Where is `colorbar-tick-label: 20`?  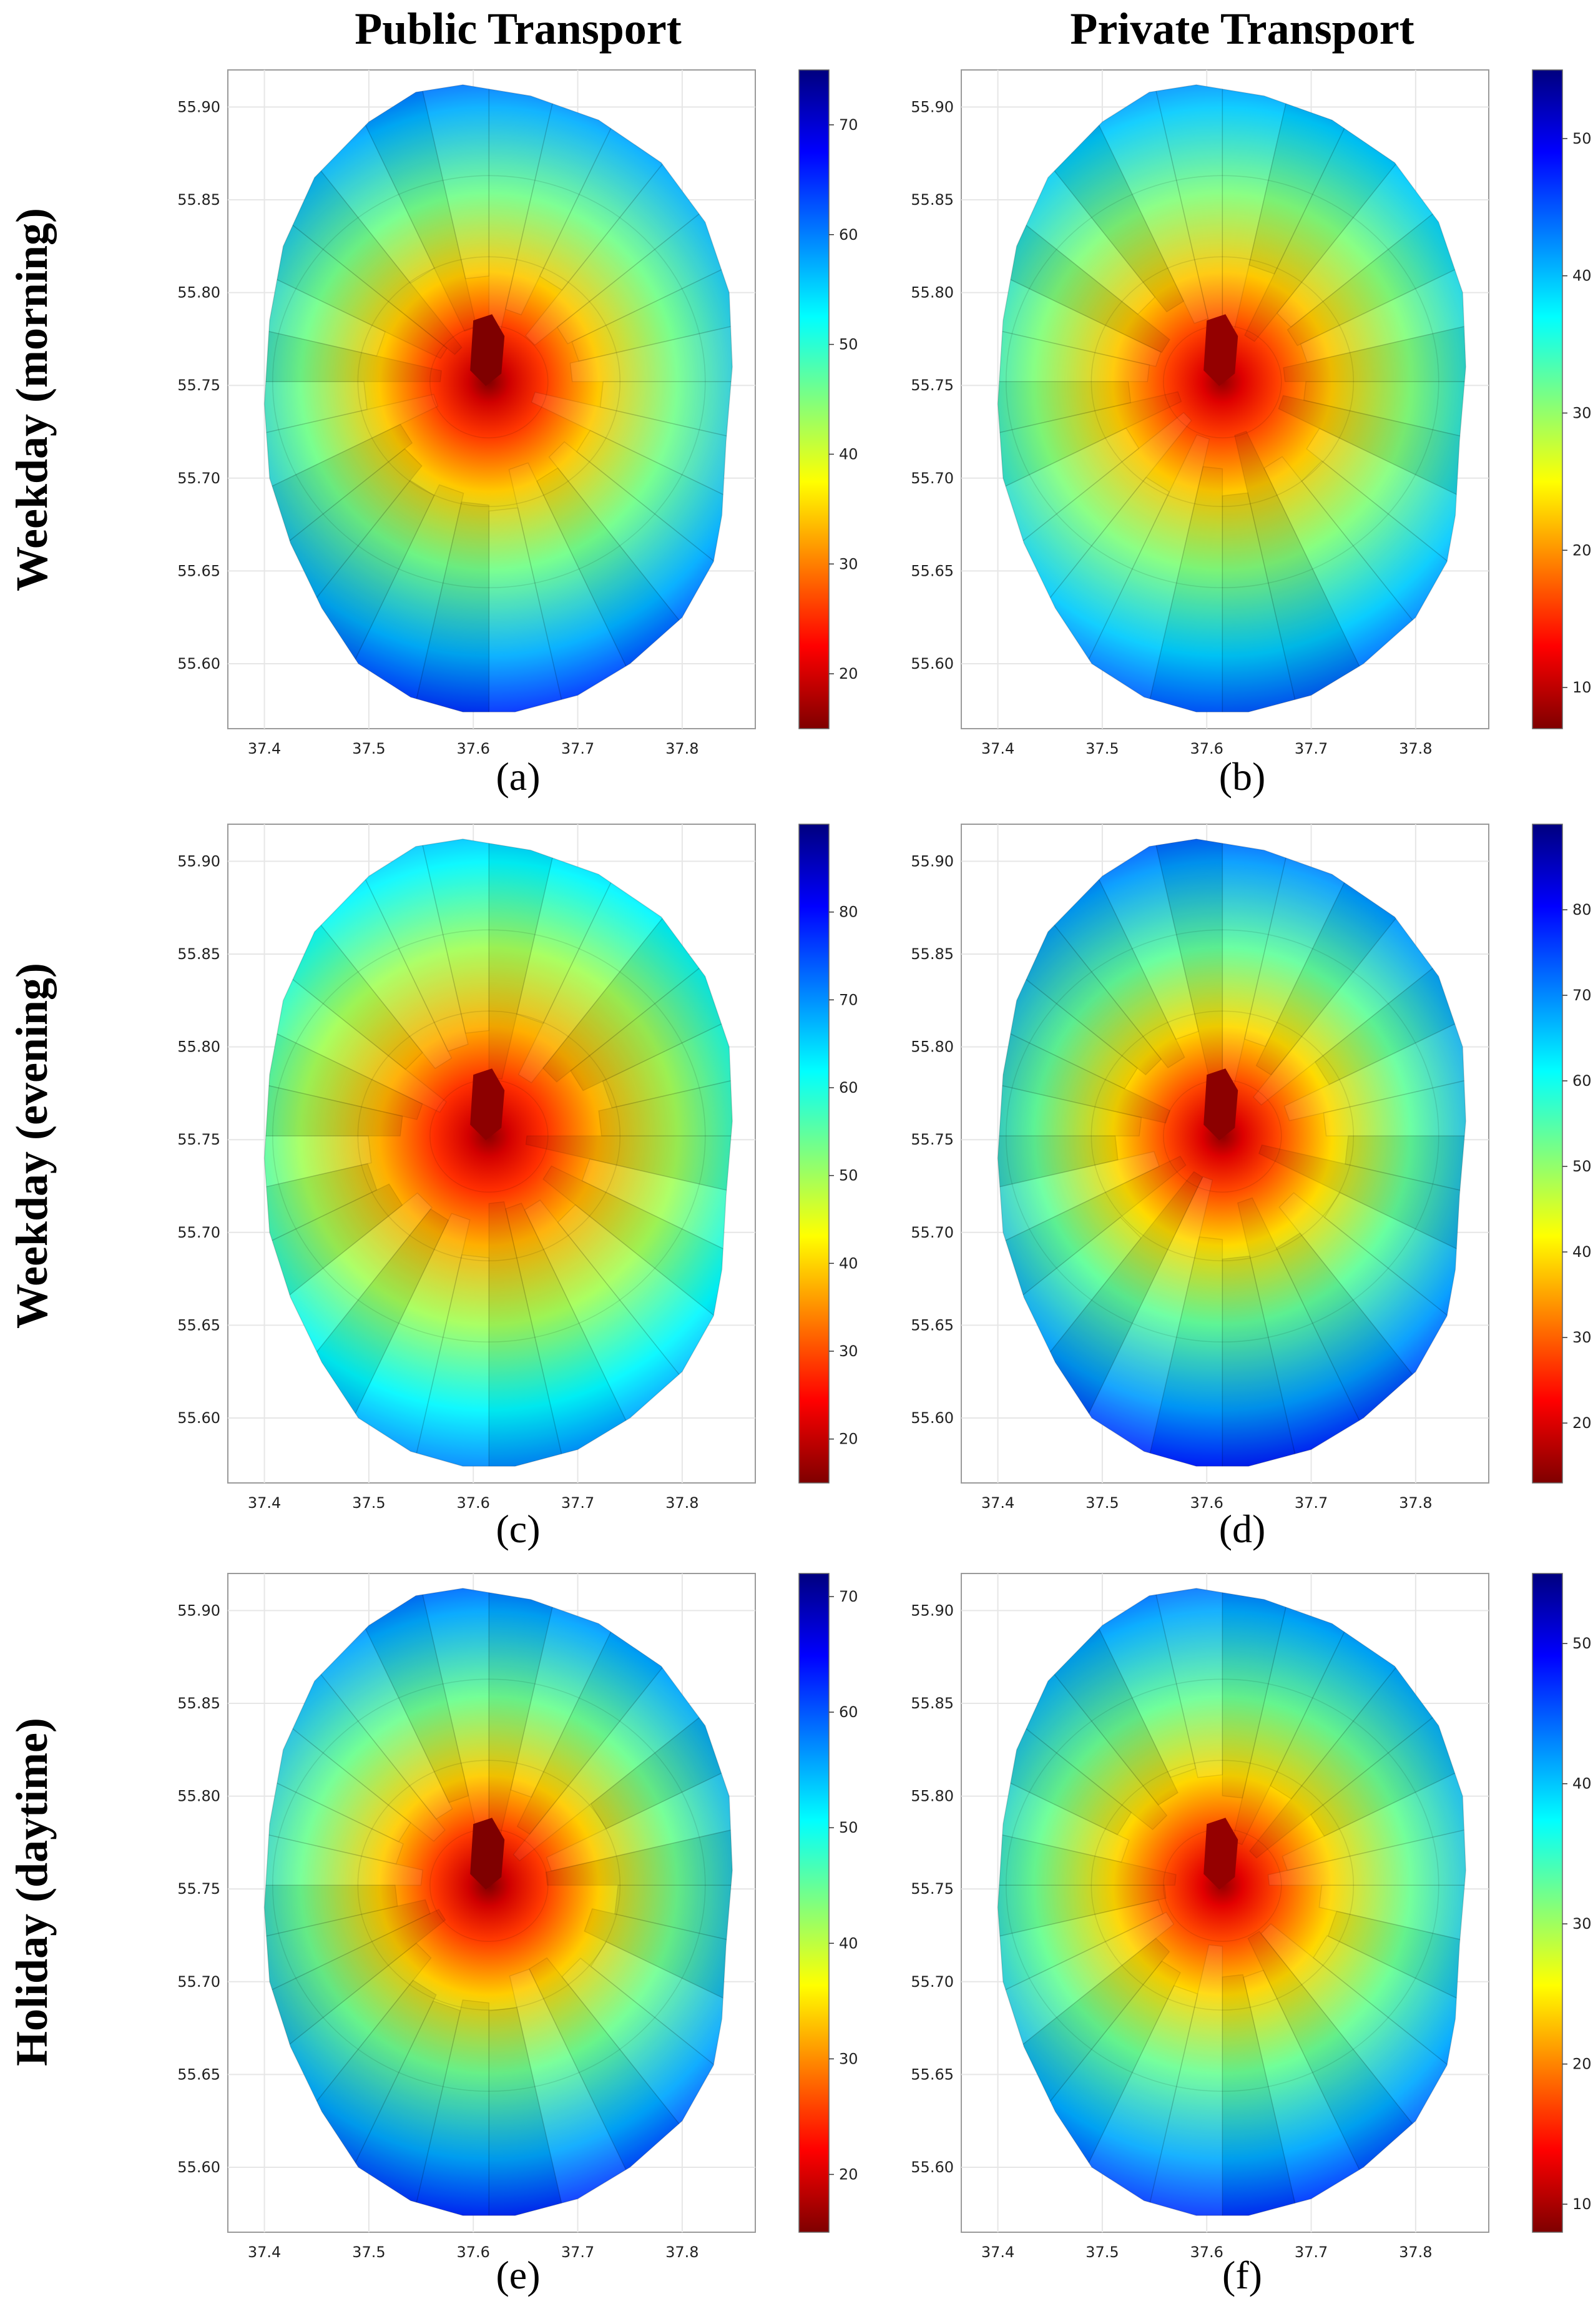 colorbar-tick-label: 20 is located at coordinates (1582, 550).